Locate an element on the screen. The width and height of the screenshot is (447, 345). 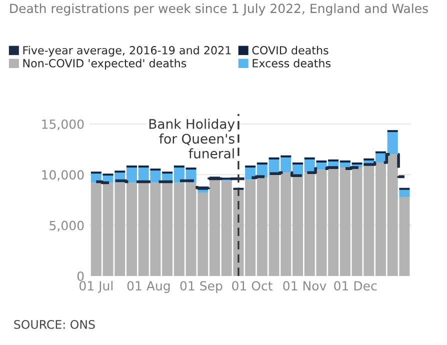
legend-label: Five-year average, 2016-19 and 2021 is located at coordinates (127, 51).